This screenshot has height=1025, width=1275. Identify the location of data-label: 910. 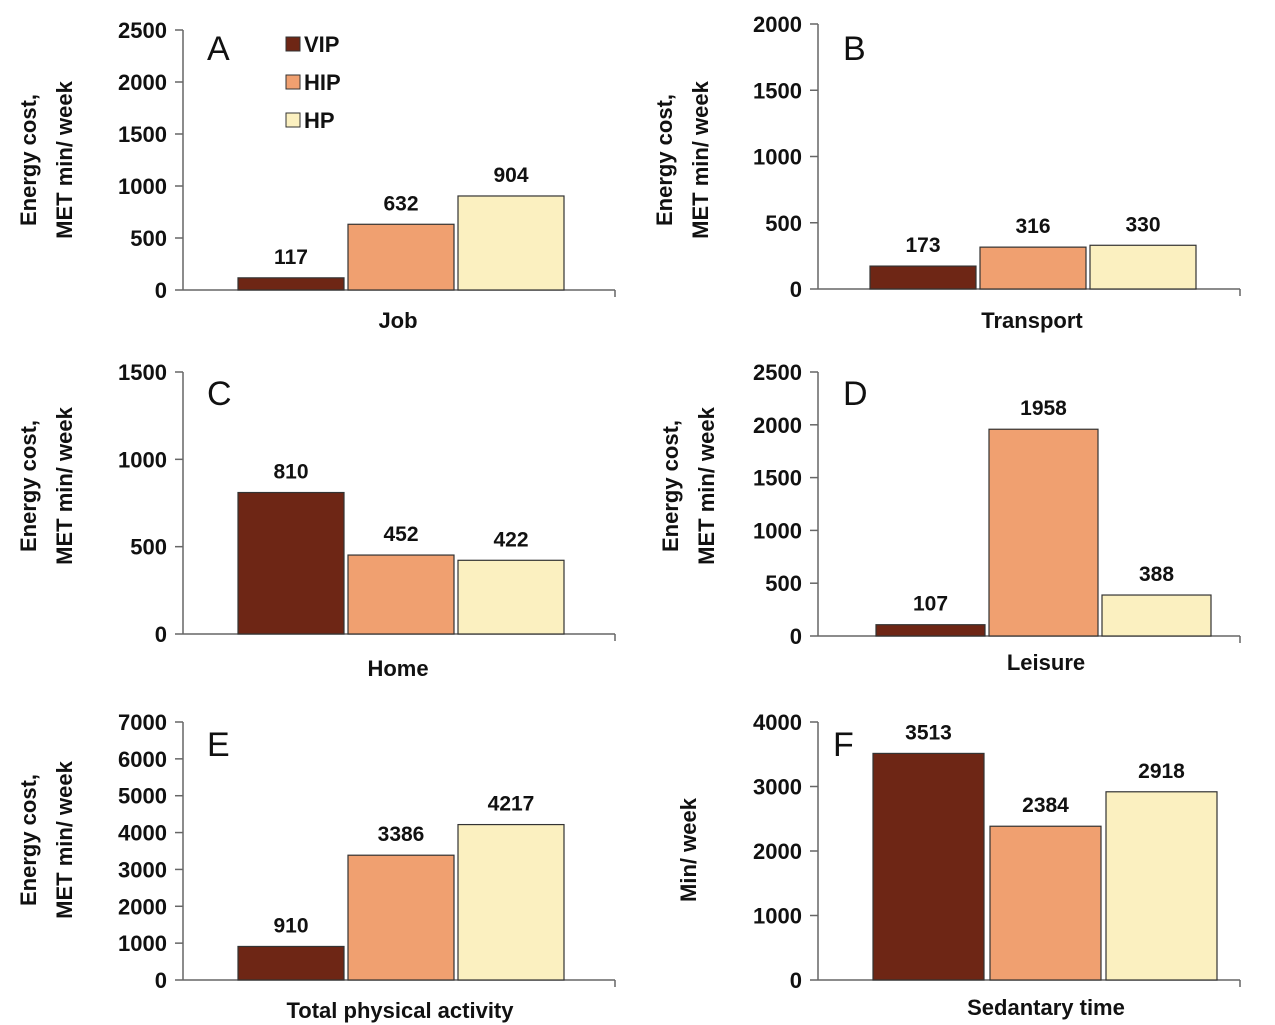
(290, 925).